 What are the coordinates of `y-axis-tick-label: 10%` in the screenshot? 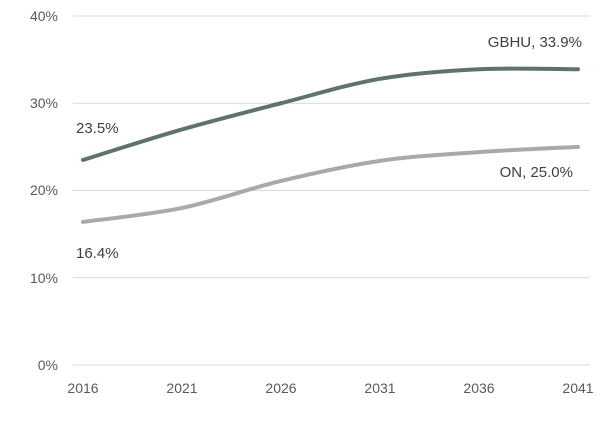 It's located at (43, 278).